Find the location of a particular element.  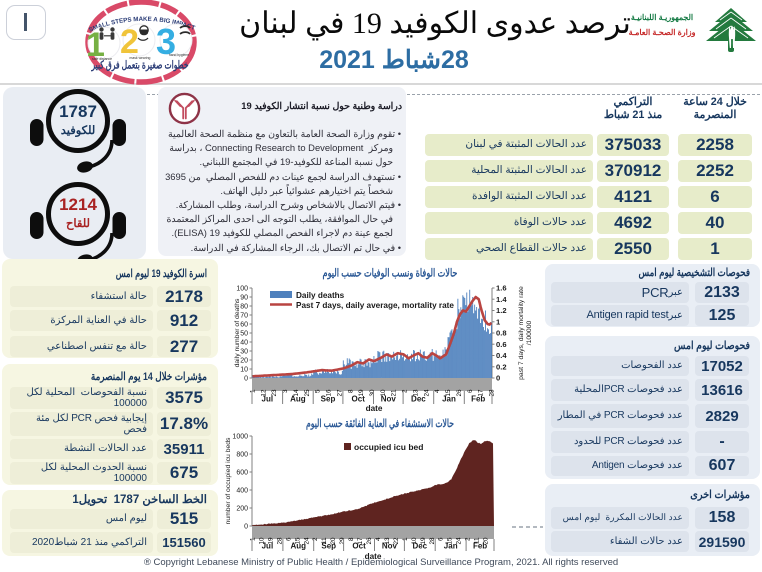

svg-text: daily number of deaths is located at coordinates (237, 332).